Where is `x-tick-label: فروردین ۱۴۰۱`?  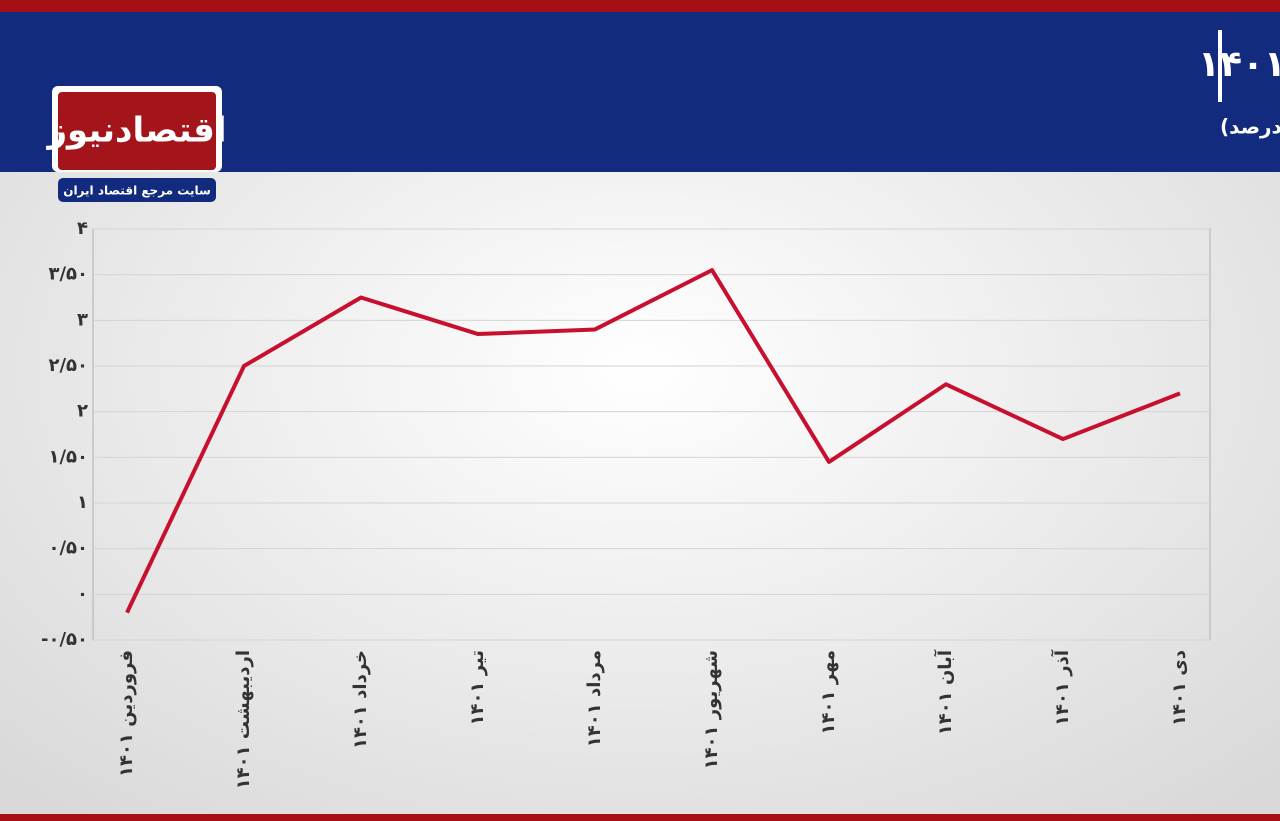
x-tick-label: فروردین ۱۴۰۱ is located at coordinates (126, 713).